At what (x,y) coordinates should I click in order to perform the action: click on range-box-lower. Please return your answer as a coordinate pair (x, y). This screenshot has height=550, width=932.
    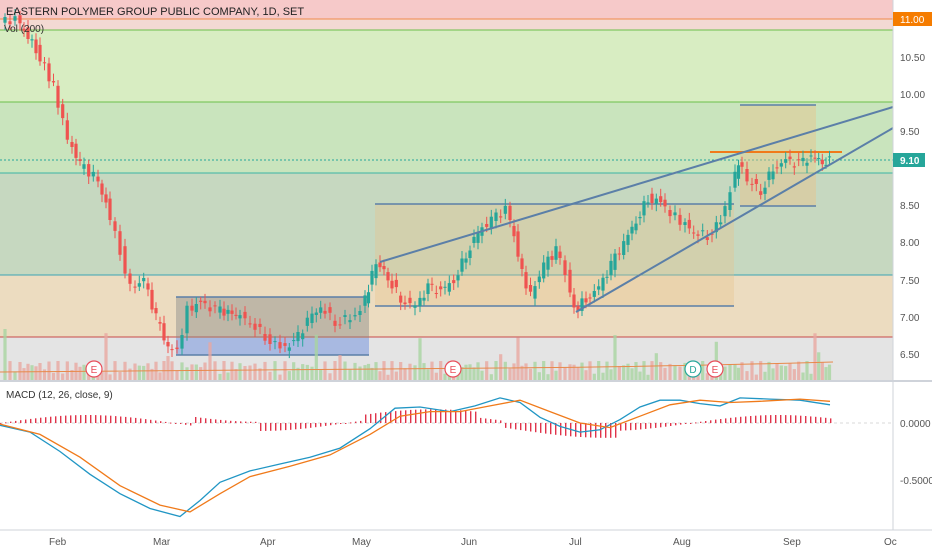
    Looking at the image, I should click on (272, 346).